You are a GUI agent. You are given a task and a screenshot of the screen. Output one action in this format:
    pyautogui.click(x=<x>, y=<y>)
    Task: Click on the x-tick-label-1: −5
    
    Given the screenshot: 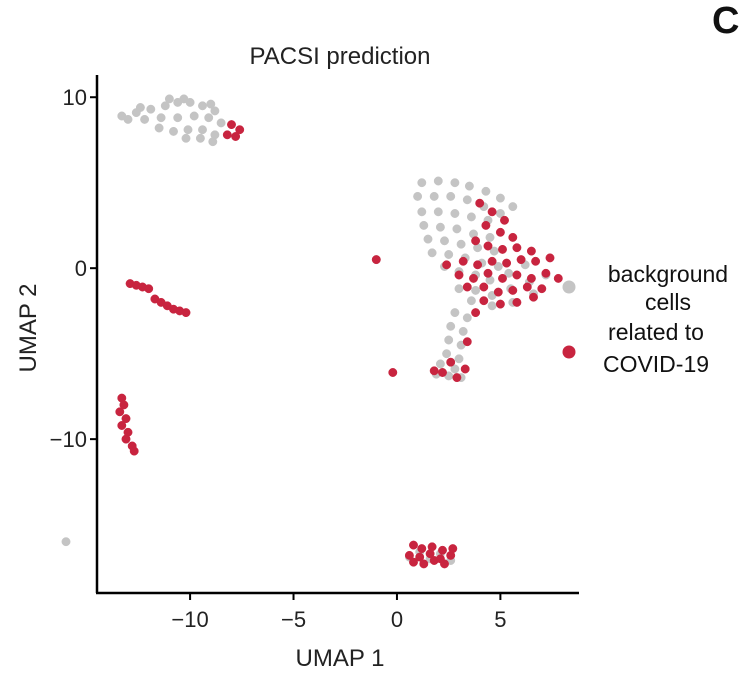 What is the action you would take?
    pyautogui.click(x=293, y=619)
    